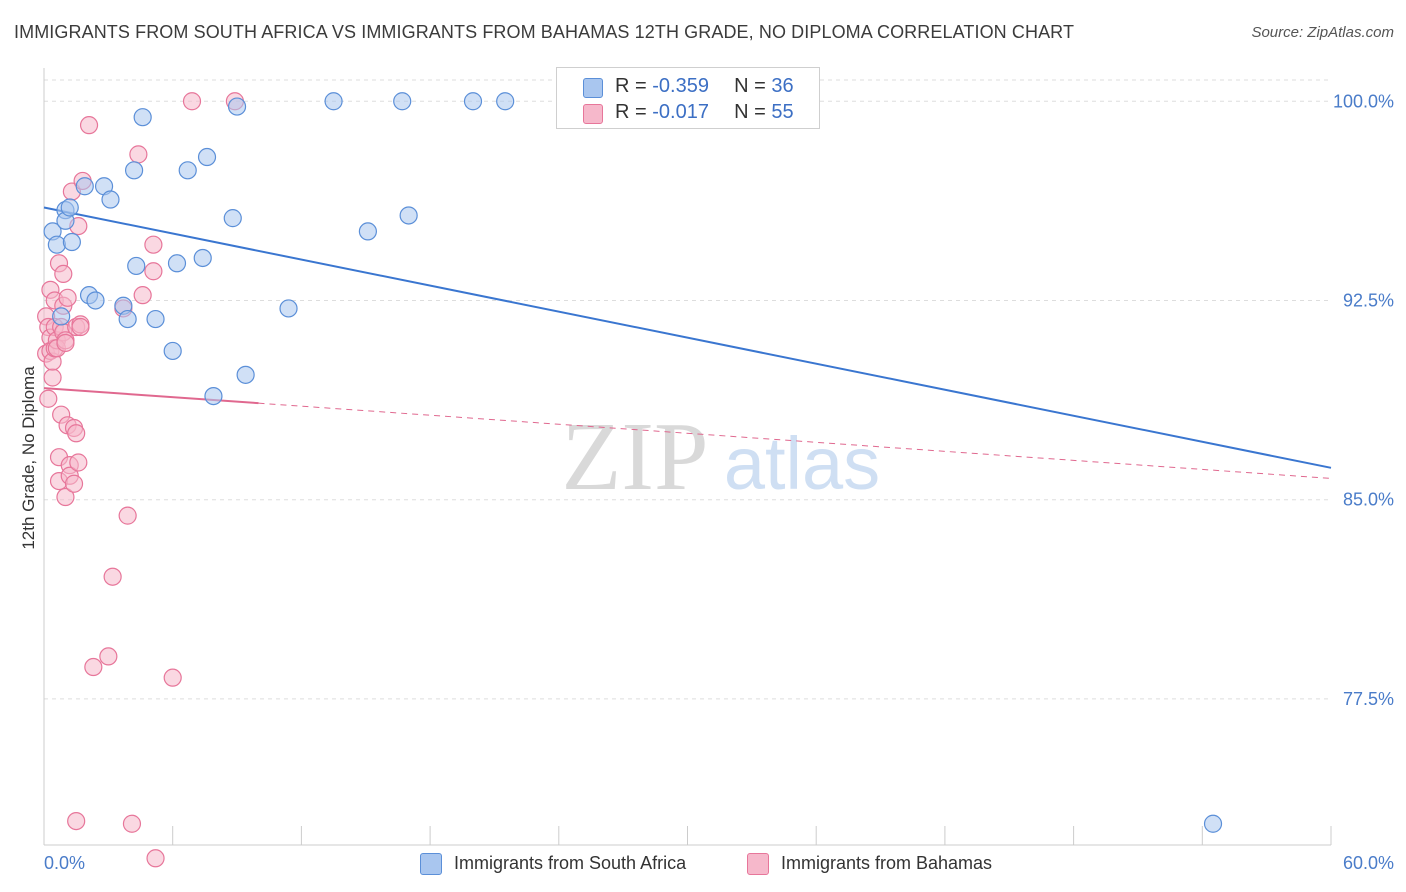 Image resolution: width=1406 pixels, height=892 pixels. Describe the element at coordinates (687, 835) in the screenshot. I see `x-axis-ticks` at that location.